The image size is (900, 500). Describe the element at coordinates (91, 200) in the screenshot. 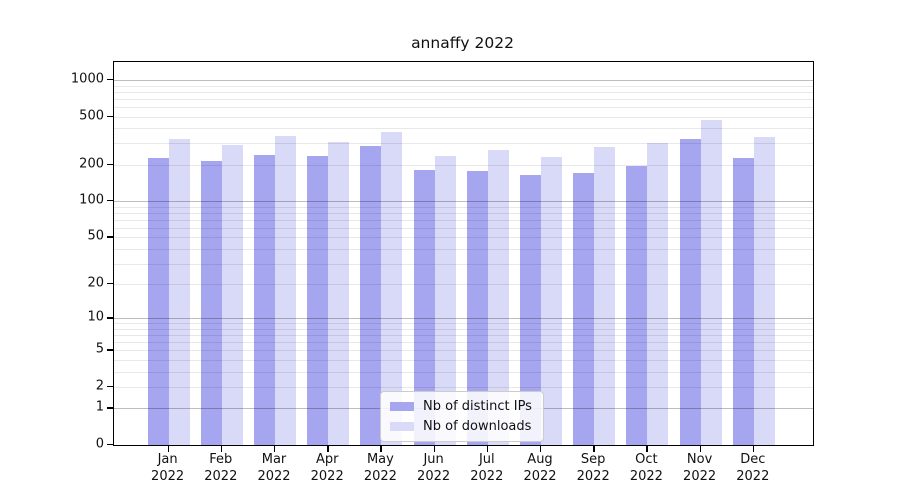

I see `y-tick-label-100: 100` at that location.